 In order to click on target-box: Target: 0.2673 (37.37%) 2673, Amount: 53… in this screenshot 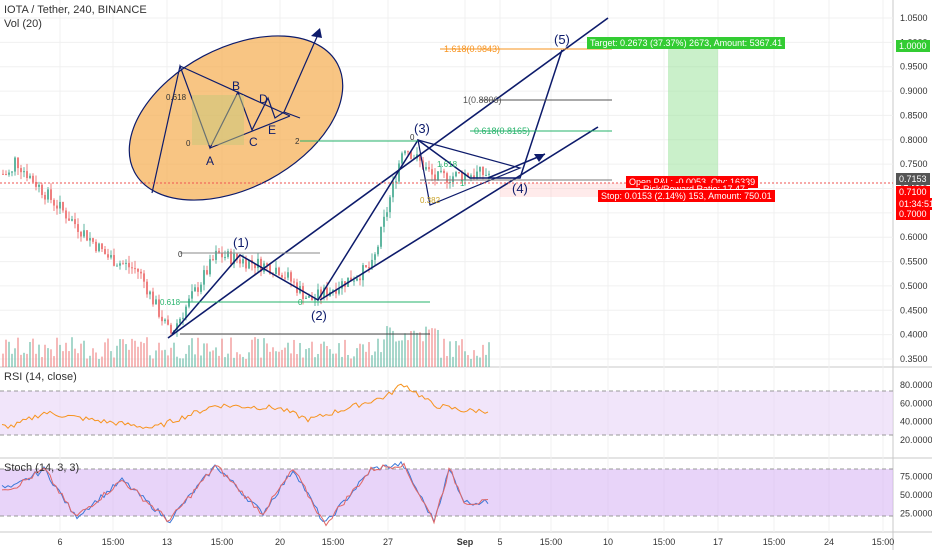, I will do `click(686, 43)`.